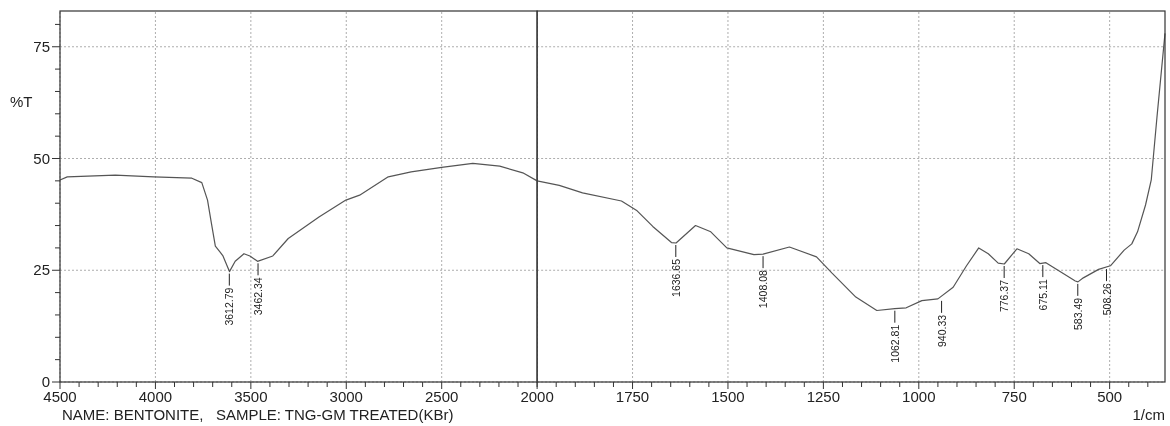  What do you see at coordinates (258, 414) in the screenshot?
I see `text: NAME: BENTONITE, SAMPLE: TNG-GM TREATED(KBr)` at bounding box center [258, 414].